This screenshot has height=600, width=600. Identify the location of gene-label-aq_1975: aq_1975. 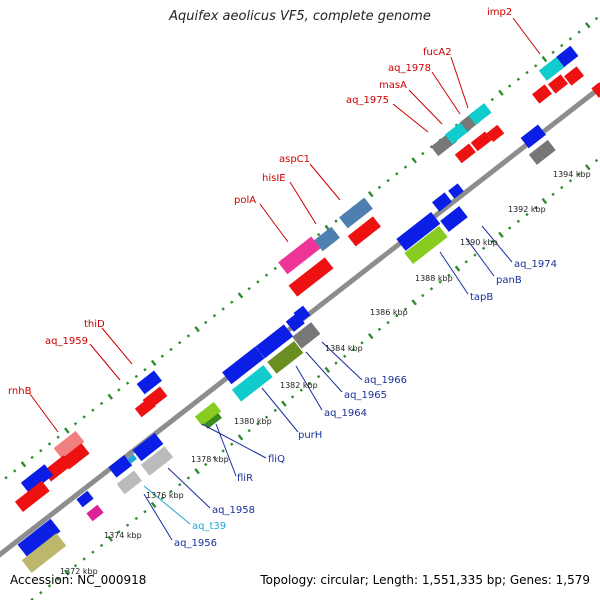
(367, 100).